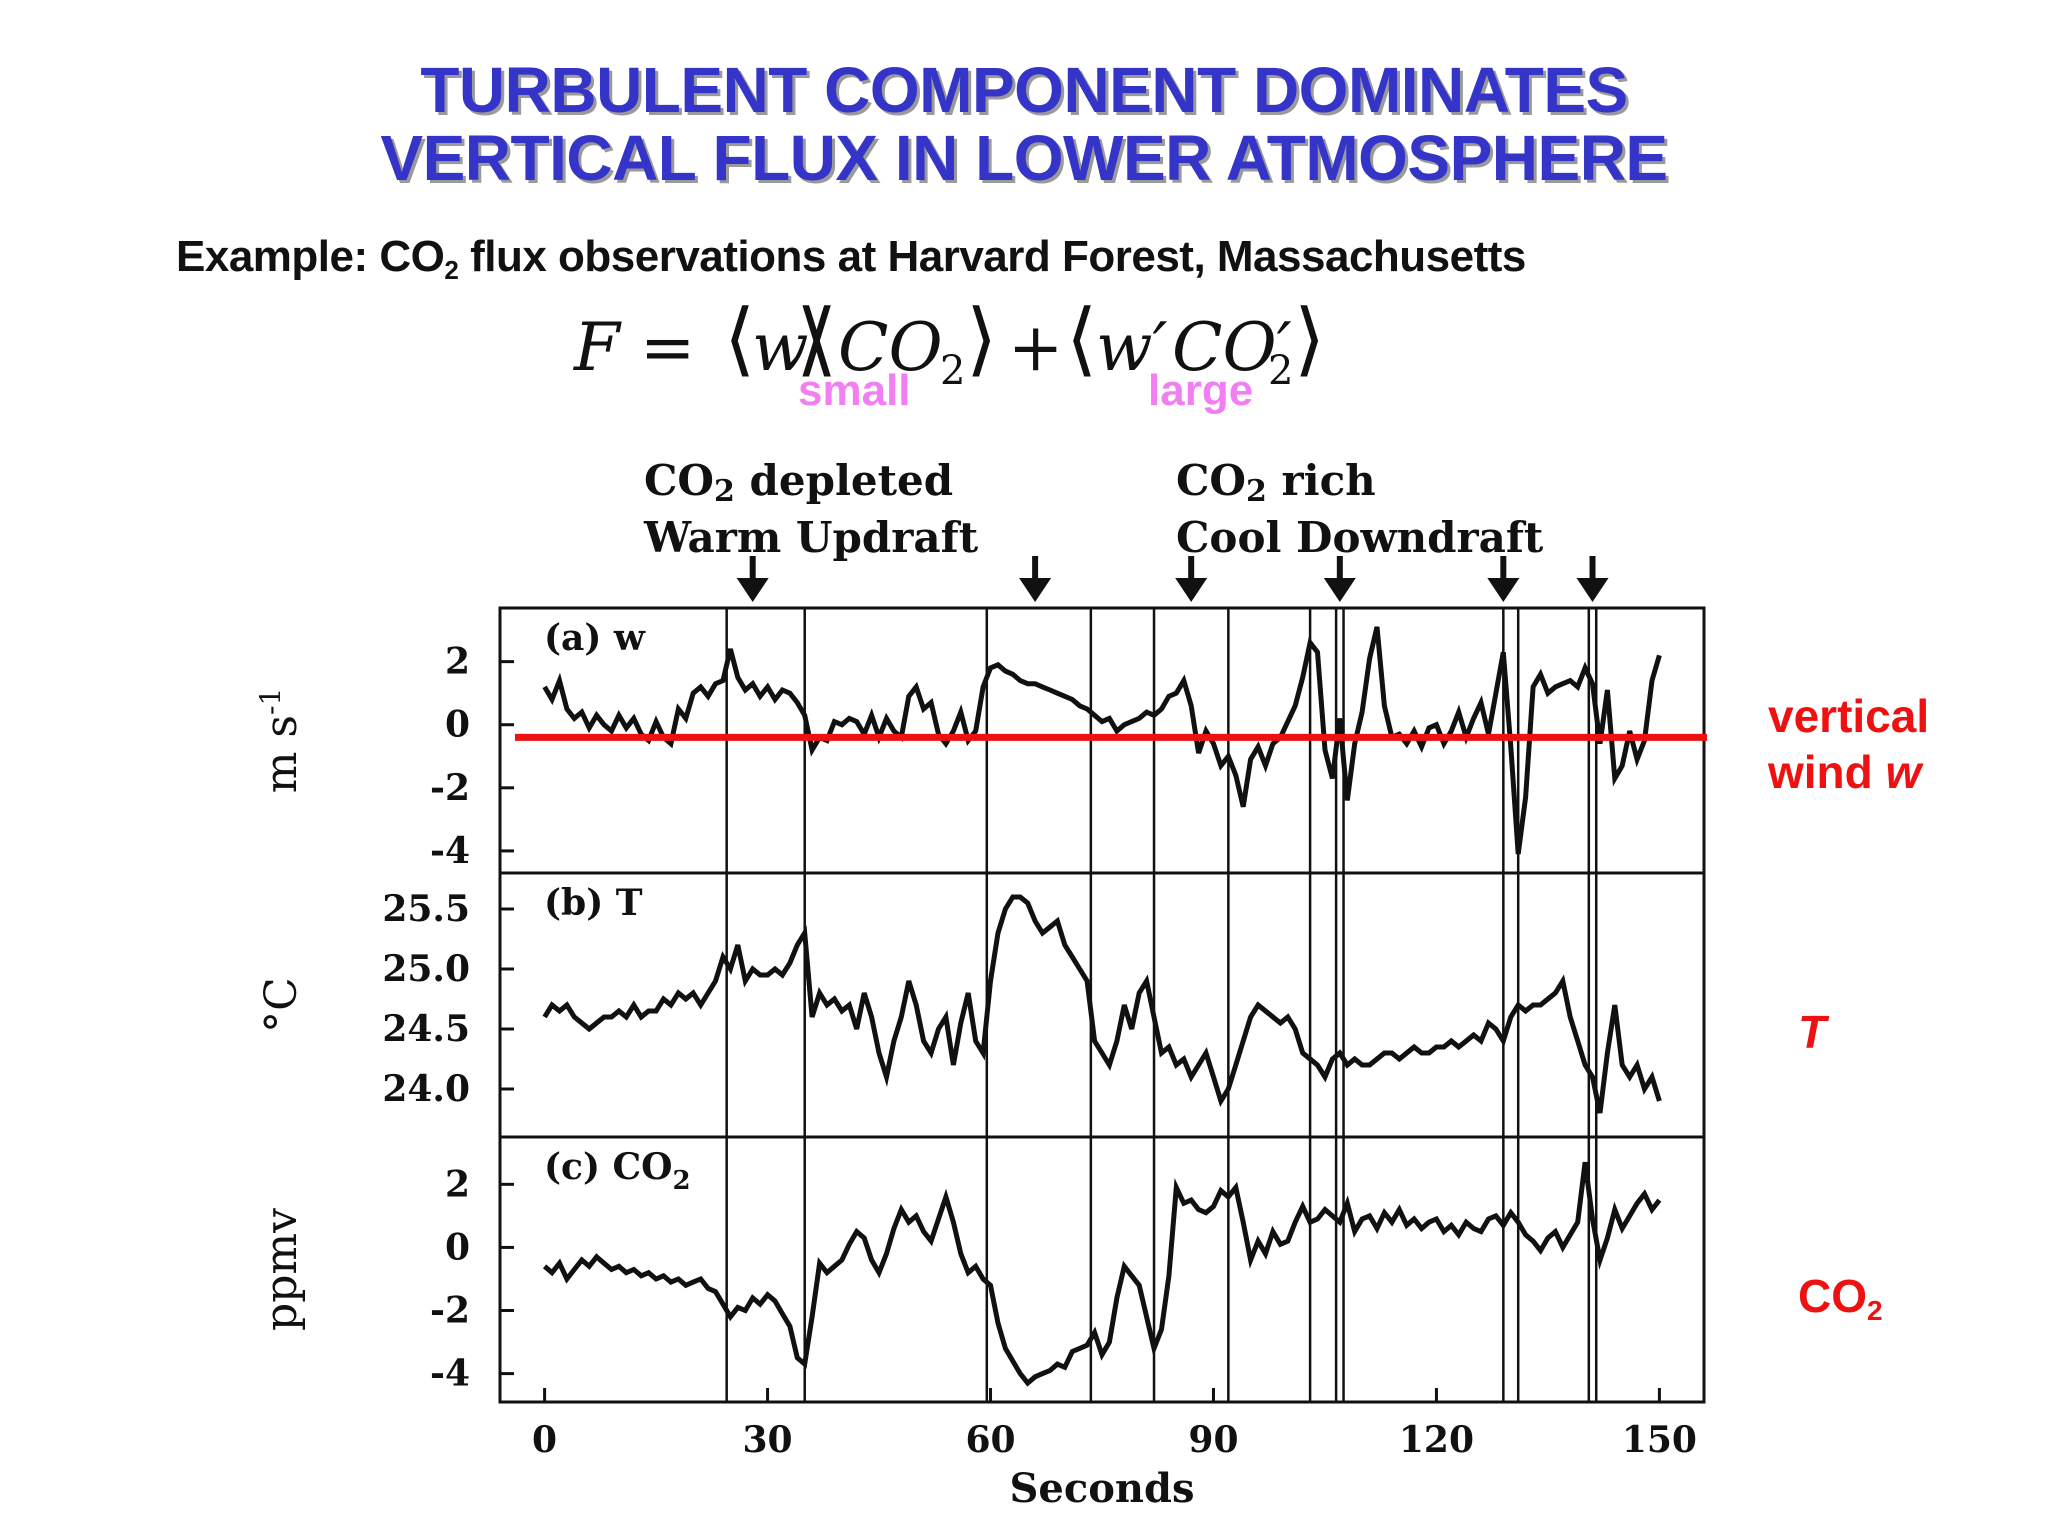 This screenshot has height=1536, width=2048. What do you see at coordinates (451, 270) in the screenshot?
I see `example-sub: 2` at bounding box center [451, 270].